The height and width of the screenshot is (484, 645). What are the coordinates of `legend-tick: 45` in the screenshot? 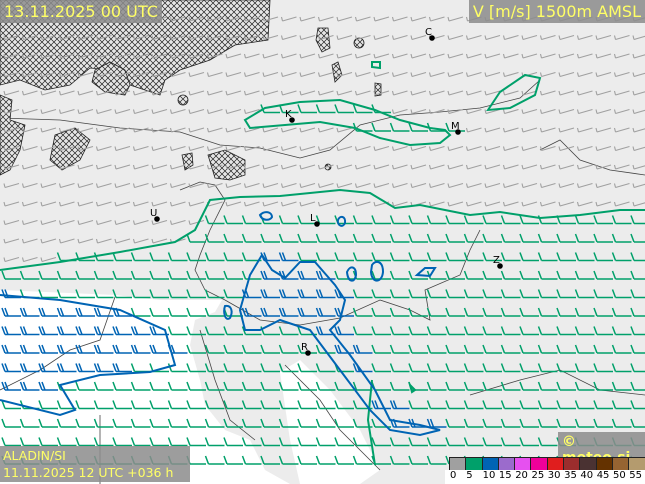 It's located at (603, 475).